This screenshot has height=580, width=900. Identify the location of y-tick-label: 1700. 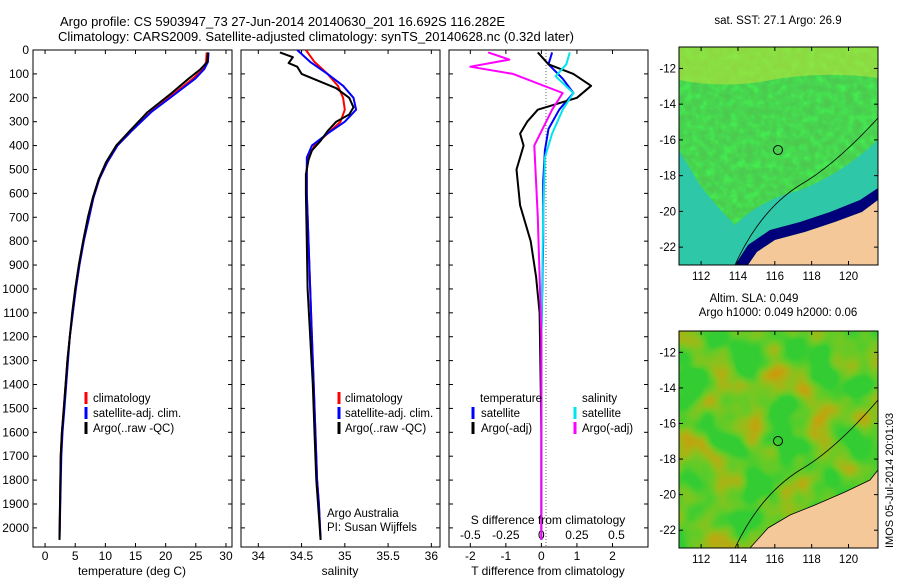
(15, 456).